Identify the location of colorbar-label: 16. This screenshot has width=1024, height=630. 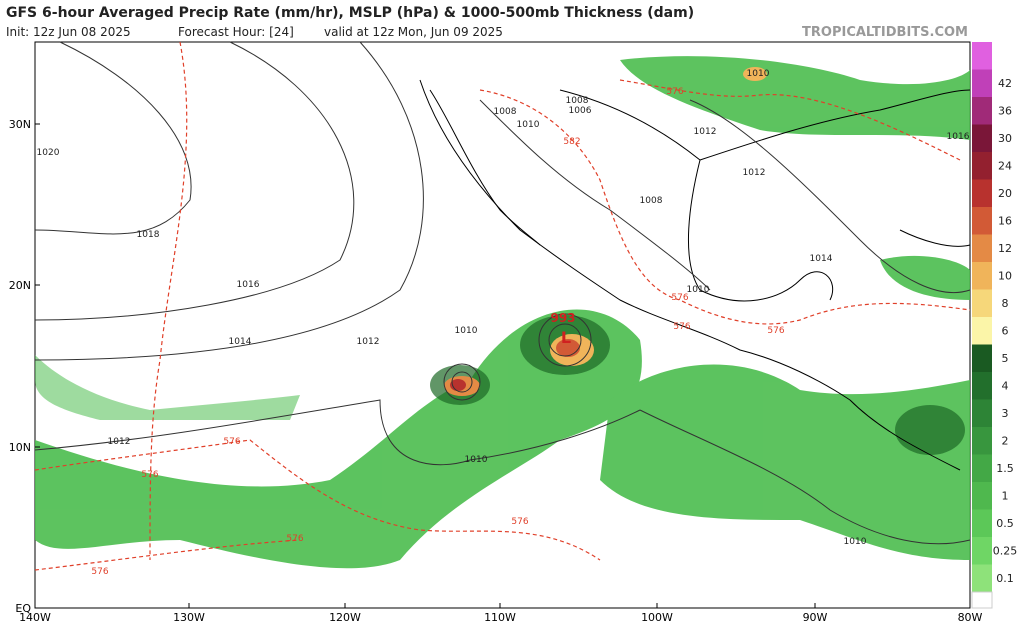
(1005, 221).